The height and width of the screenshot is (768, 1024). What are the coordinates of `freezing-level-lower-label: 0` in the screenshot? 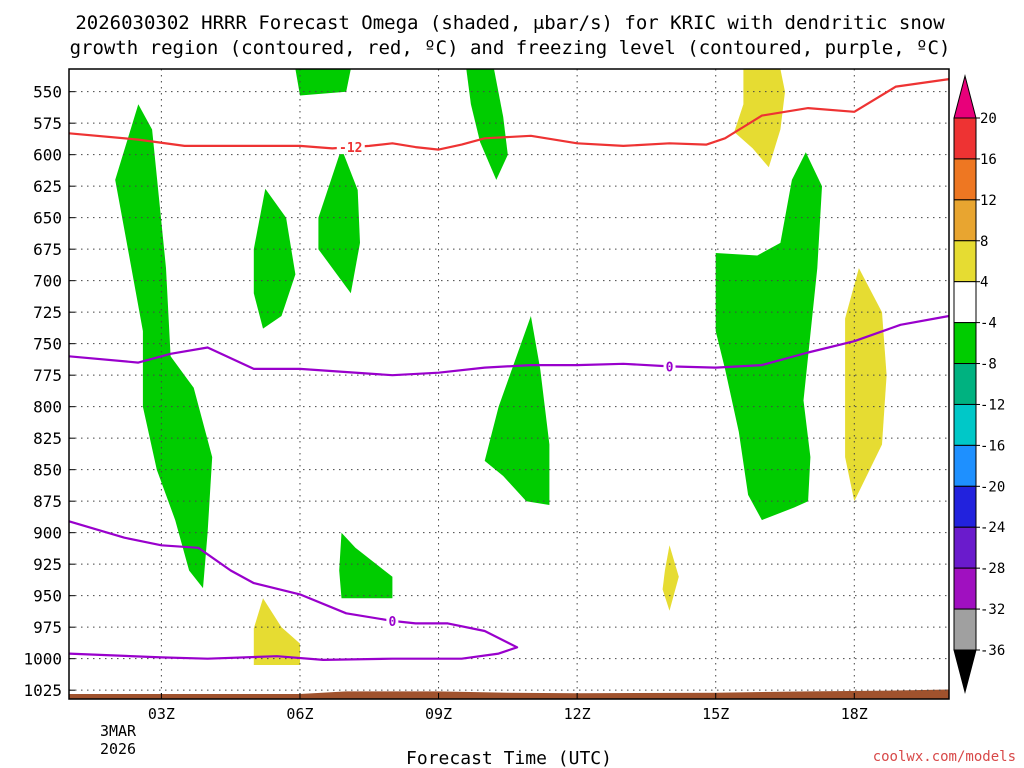 It's located at (392, 622).